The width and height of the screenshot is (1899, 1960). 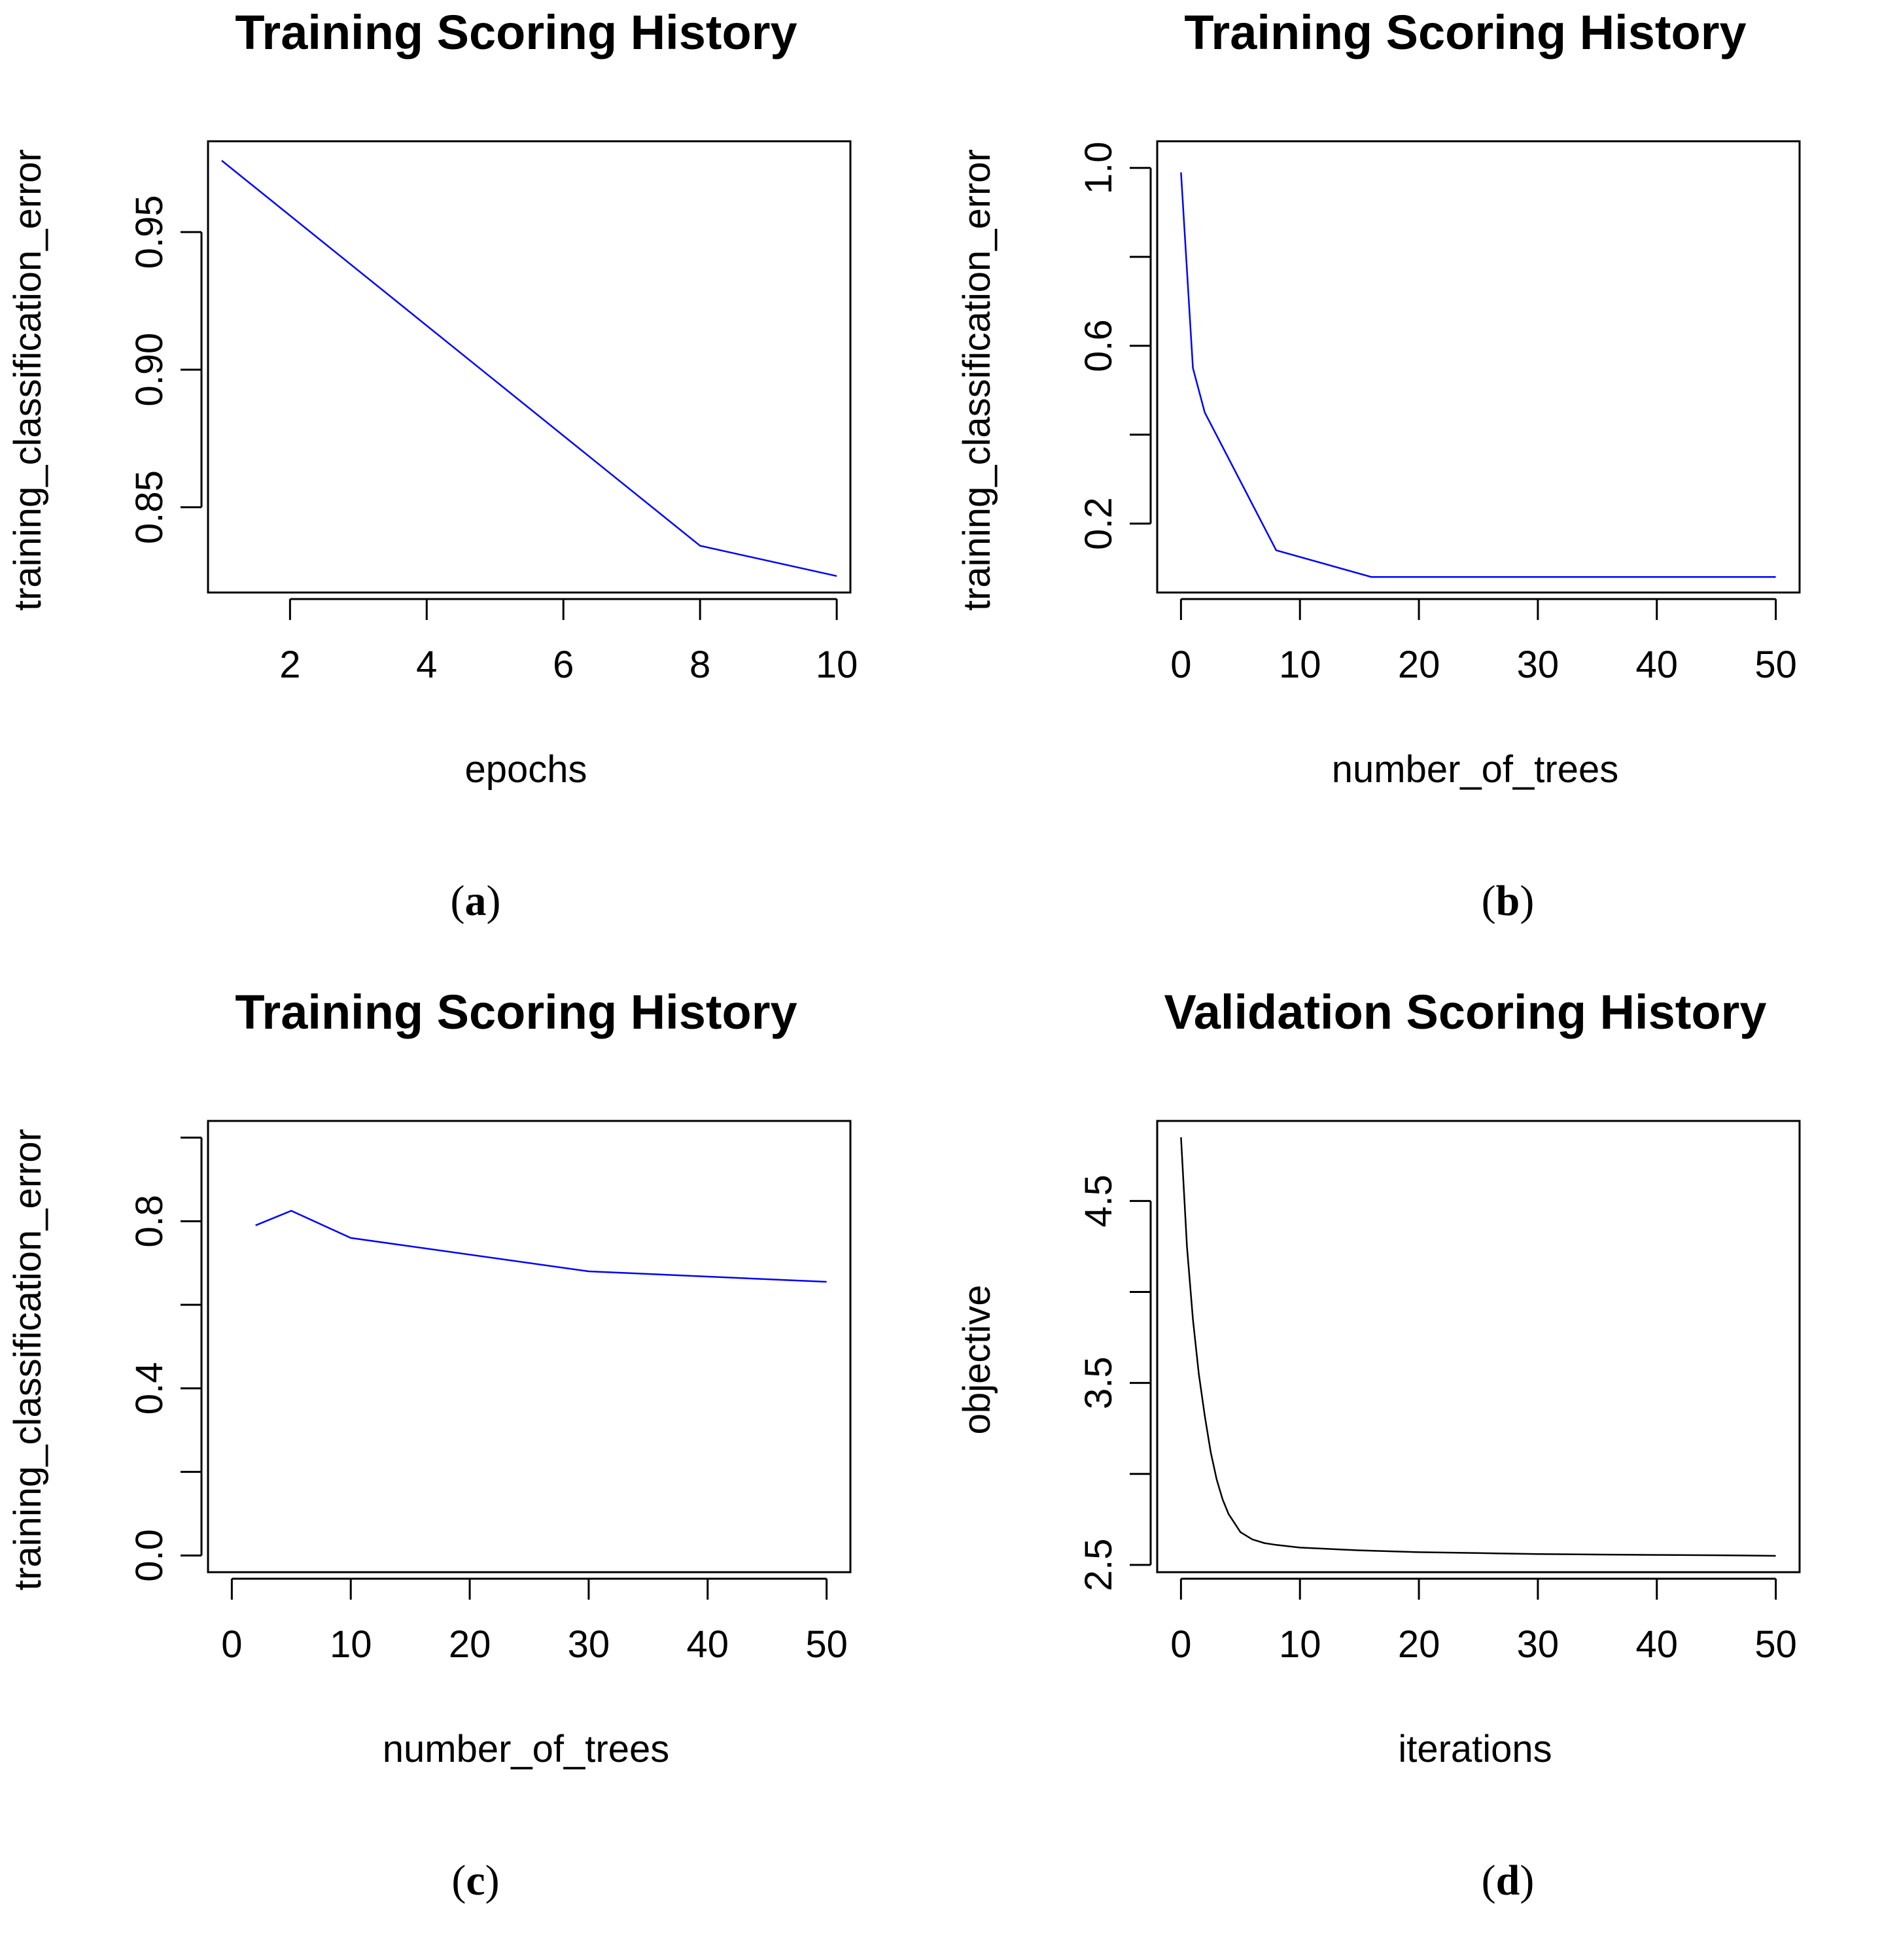 What do you see at coordinates (149, 1555) in the screenshot?
I see `y-tick-label: 0.0` at bounding box center [149, 1555].